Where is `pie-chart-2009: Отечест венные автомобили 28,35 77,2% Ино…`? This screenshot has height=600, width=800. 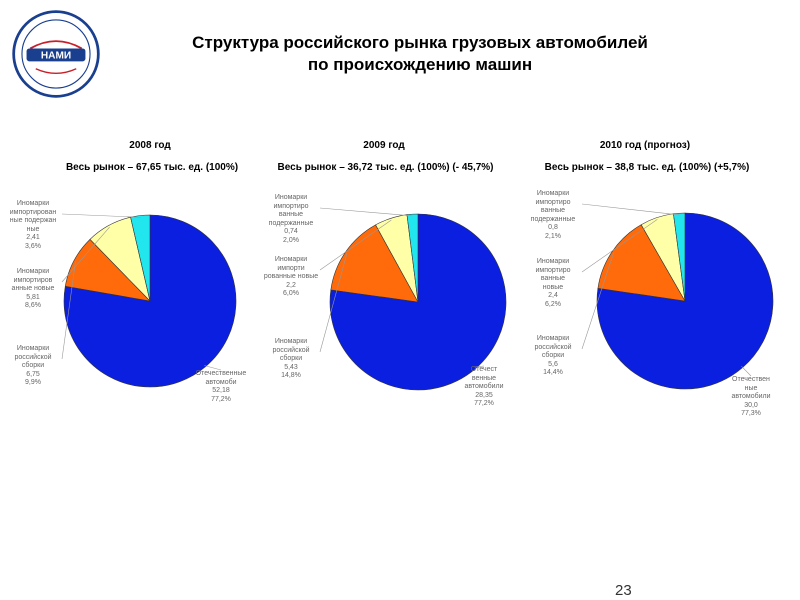
pie-chart-2009: Отечест венные автомобили 28,35 77,2% Ино… is located at coordinates (390, 320).